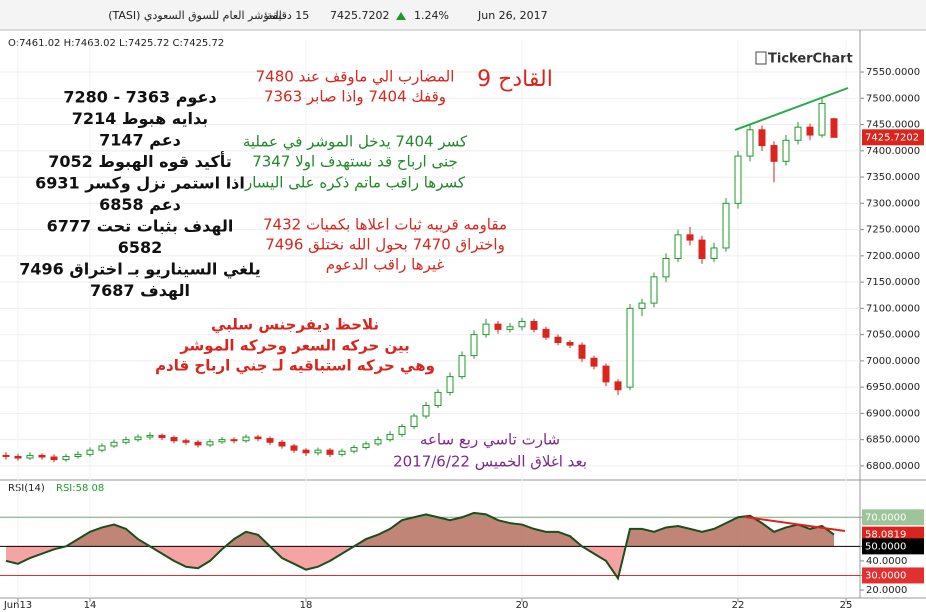 This screenshot has width=926, height=612. Describe the element at coordinates (893, 177) in the screenshot. I see `y-tick-label: 7350.0000` at that location.